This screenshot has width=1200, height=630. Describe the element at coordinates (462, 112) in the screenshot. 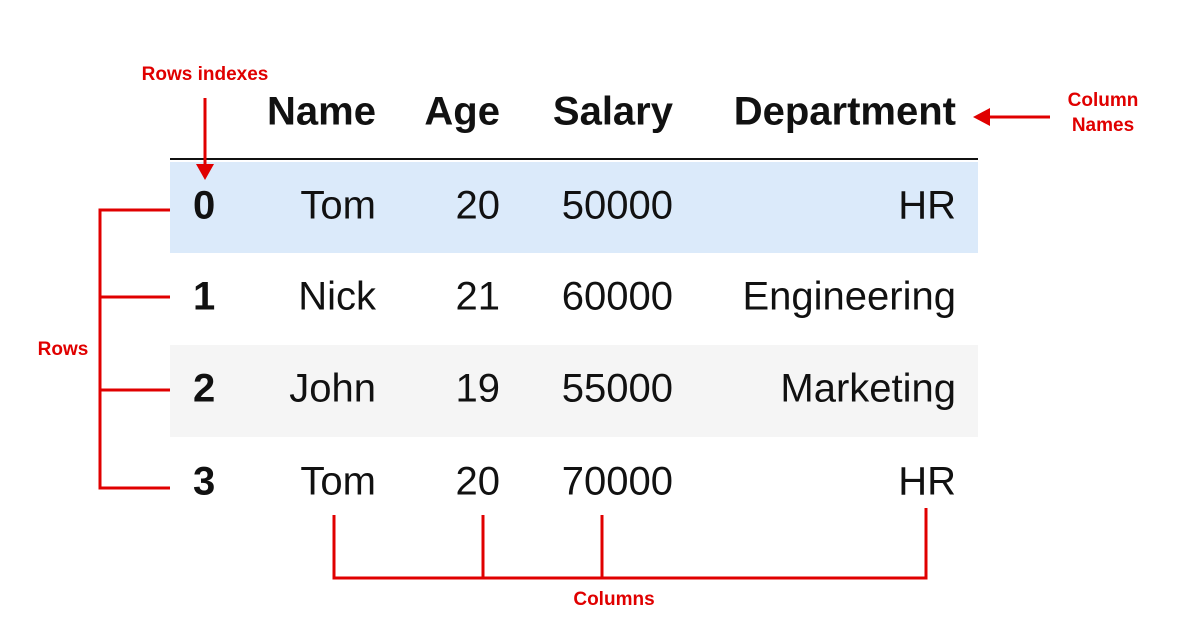

I see `column-header: Age` at that location.